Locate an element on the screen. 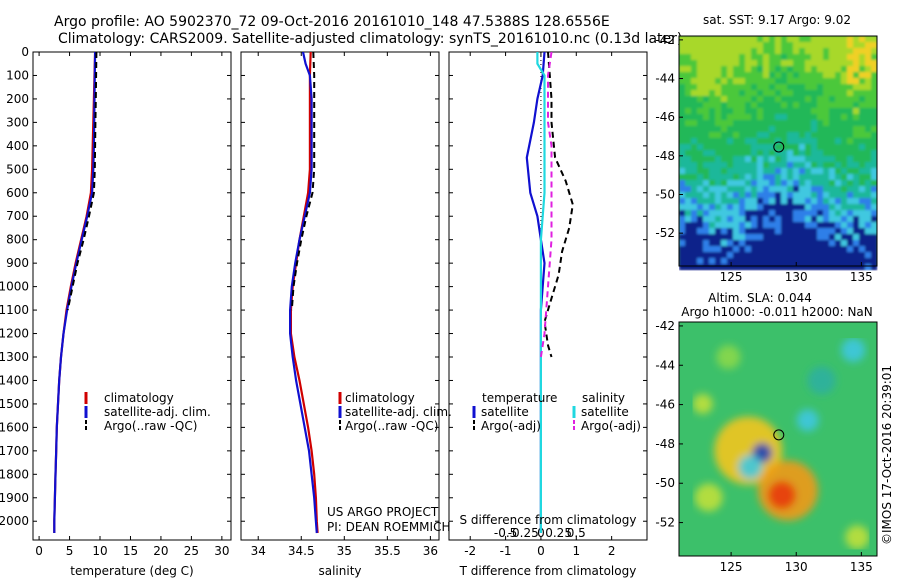  sla-map: 125 130 135 -42 -44 -46 -48 -50 -52 is located at coordinates (766, 446).